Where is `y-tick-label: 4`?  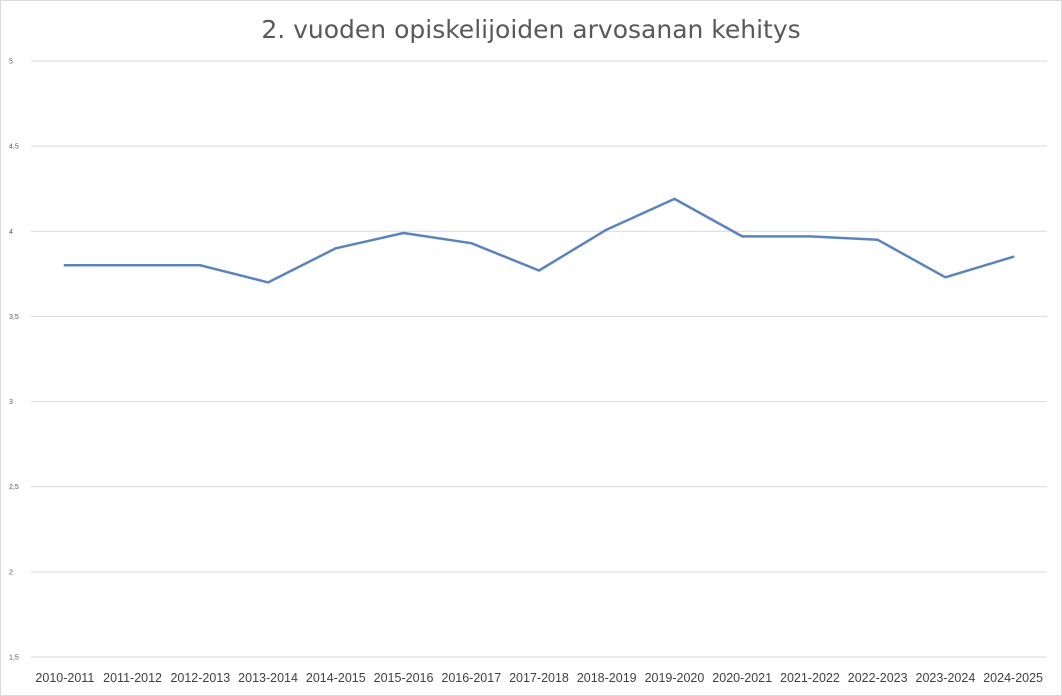 y-tick-label: 4 is located at coordinates (11, 232).